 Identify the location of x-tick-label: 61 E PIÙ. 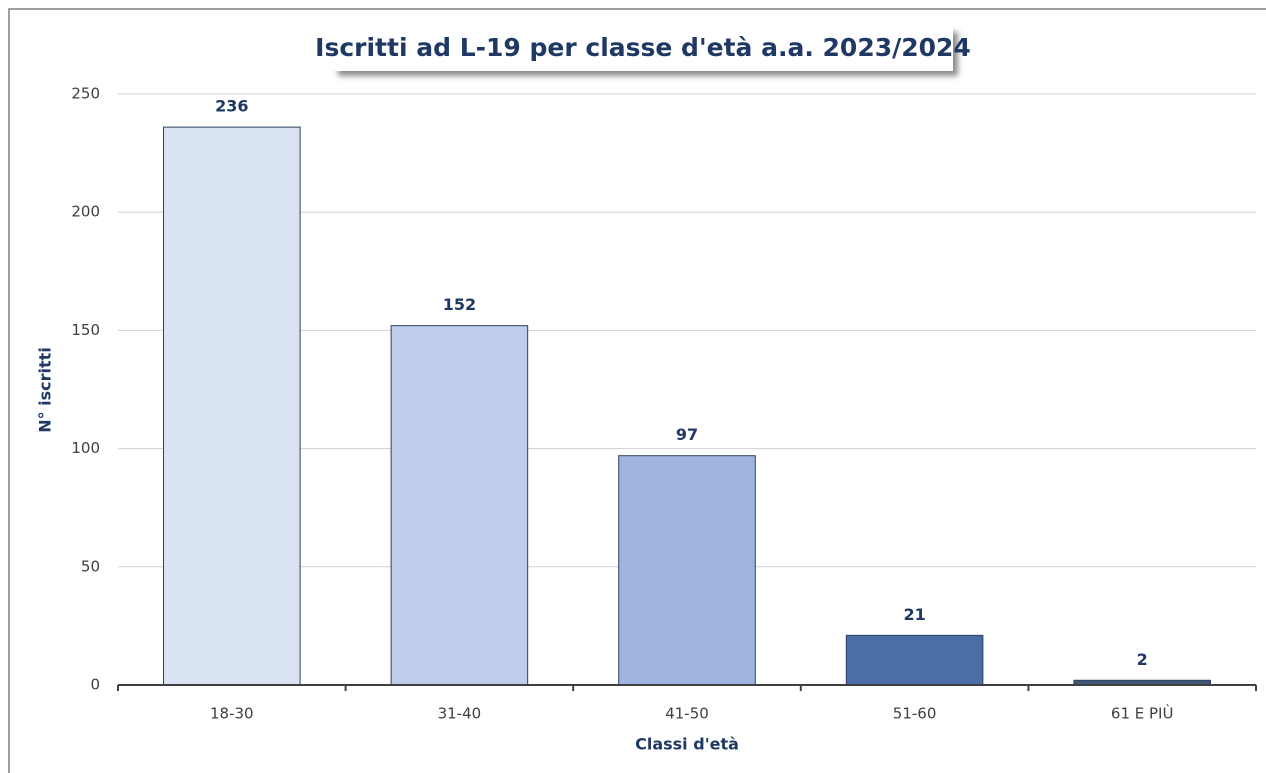
(1142, 713).